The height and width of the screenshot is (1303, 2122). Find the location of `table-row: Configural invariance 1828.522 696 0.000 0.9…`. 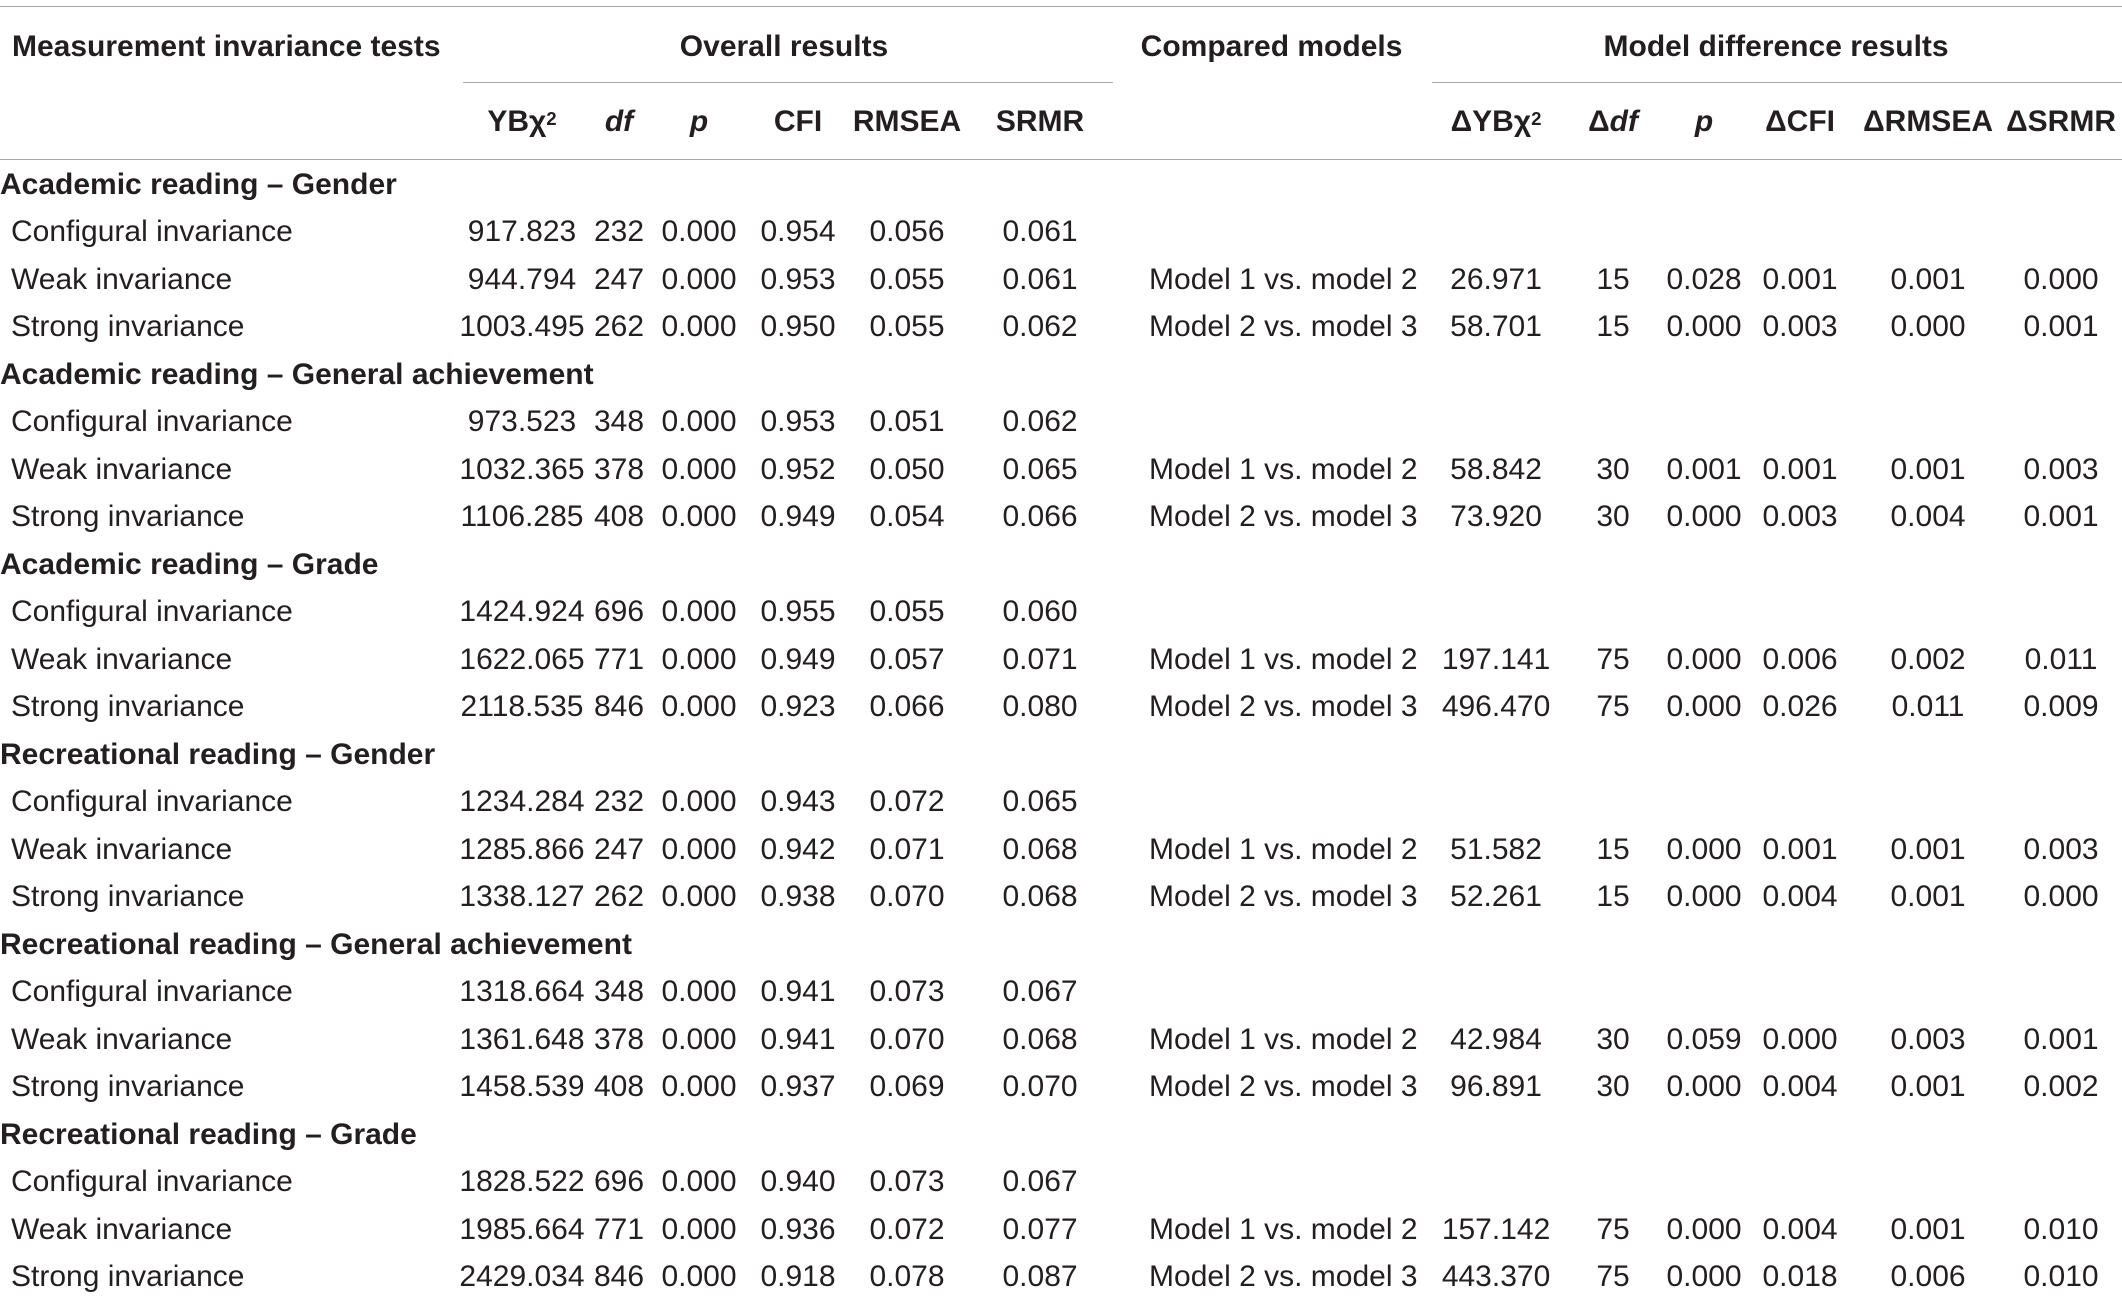

table-row: Configural invariance 1828.522 696 0.000 0.9… is located at coordinates (1061, 1183).